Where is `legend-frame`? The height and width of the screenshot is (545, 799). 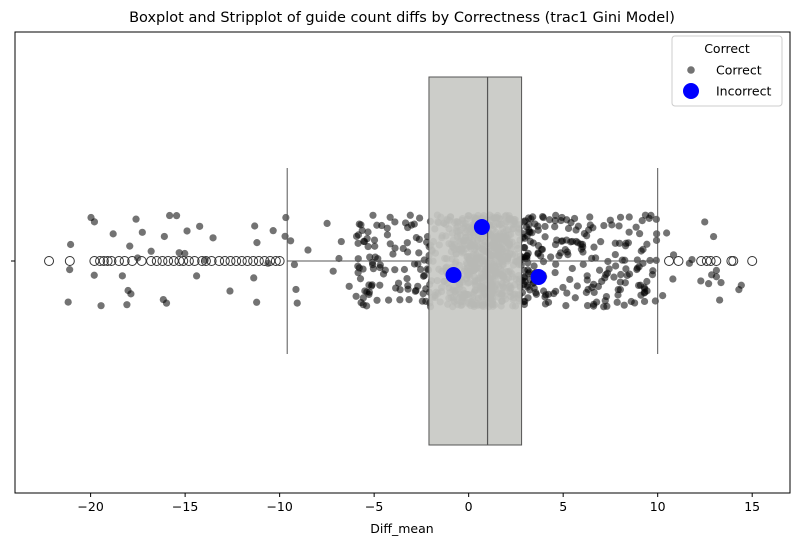
legend-frame is located at coordinates (727, 71).